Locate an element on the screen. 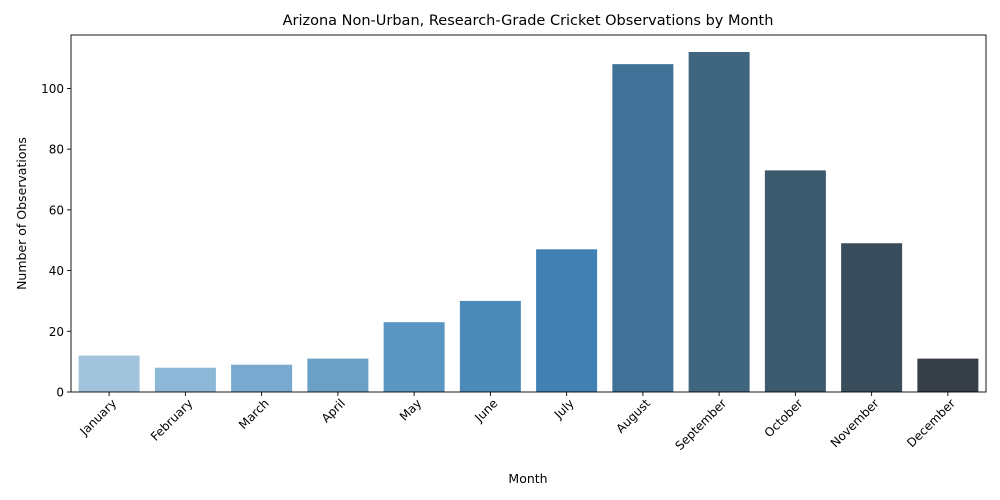 The height and width of the screenshot is (500, 1000). bar-may is located at coordinates (414, 357).